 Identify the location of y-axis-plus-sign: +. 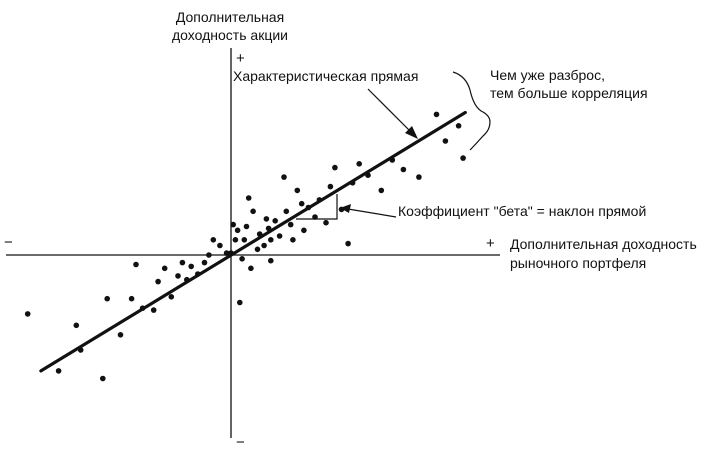
(240, 58).